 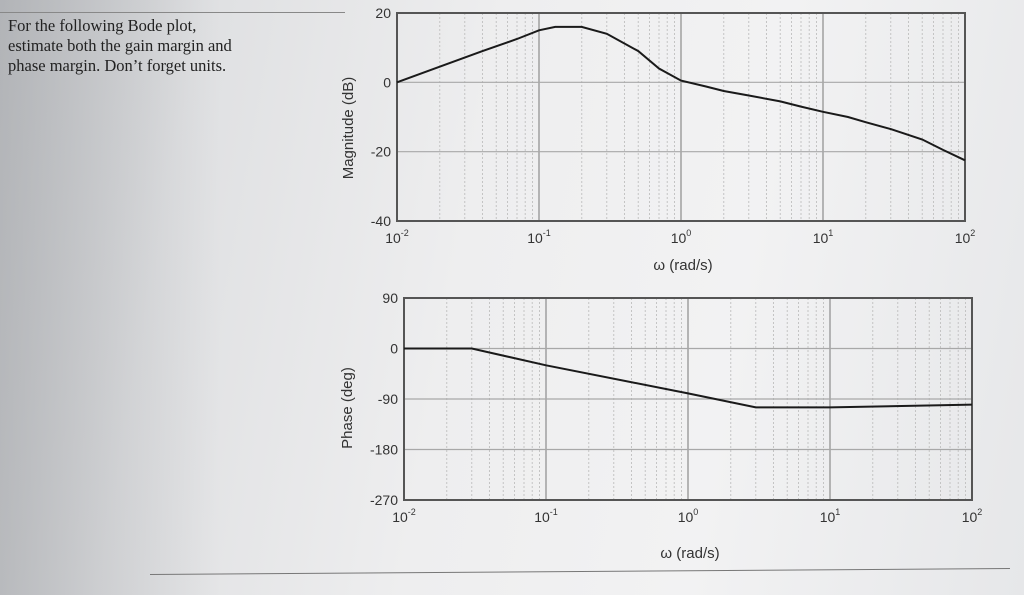 What do you see at coordinates (681, 93) in the screenshot?
I see `magnitude-curve` at bounding box center [681, 93].